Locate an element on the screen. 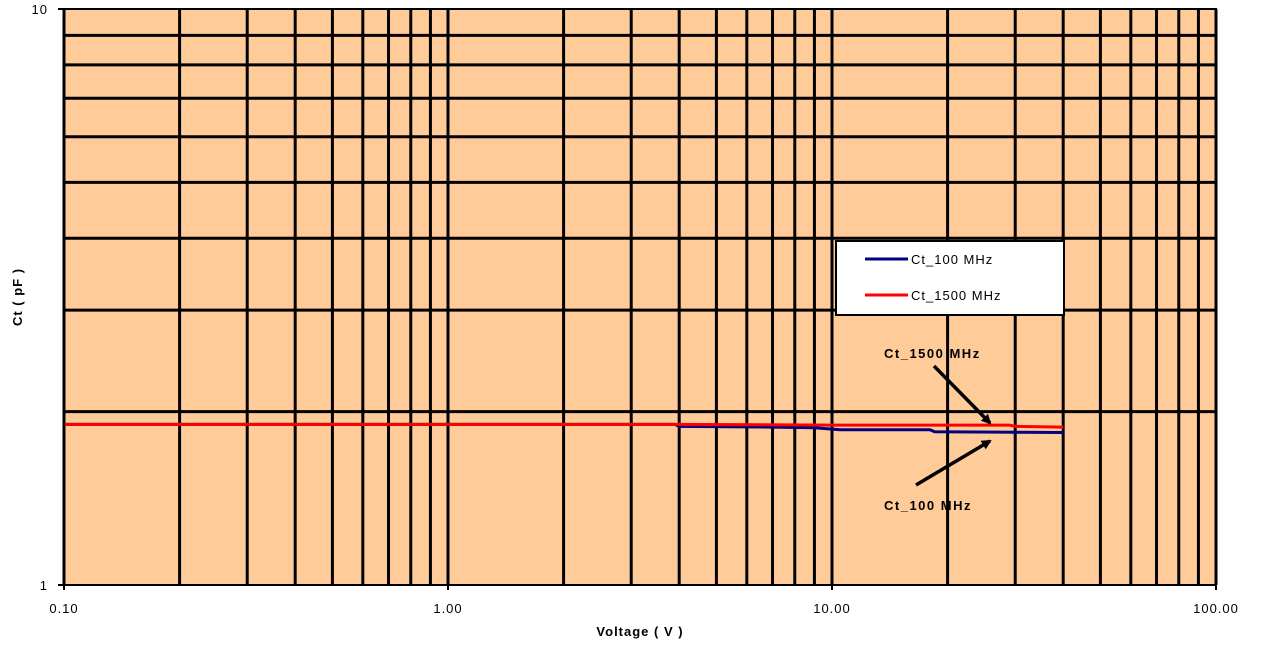 The width and height of the screenshot is (1263, 645). x-tick-label: 1.00 is located at coordinates (447, 608).